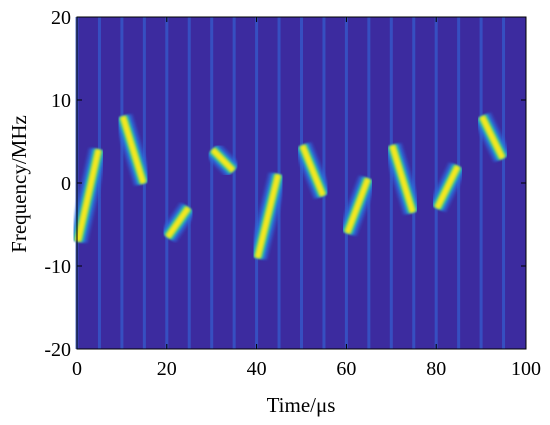 The height and width of the screenshot is (425, 550). I want to click on y-tick-label: -10, so click(57, 267).